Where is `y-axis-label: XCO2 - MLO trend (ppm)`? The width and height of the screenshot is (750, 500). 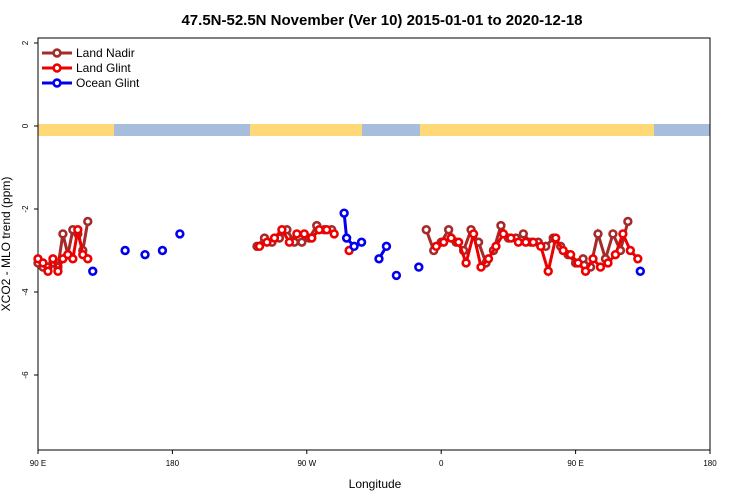
y-axis-label: XCO2 - MLO trend (ppm) is located at coordinates (6, 244).